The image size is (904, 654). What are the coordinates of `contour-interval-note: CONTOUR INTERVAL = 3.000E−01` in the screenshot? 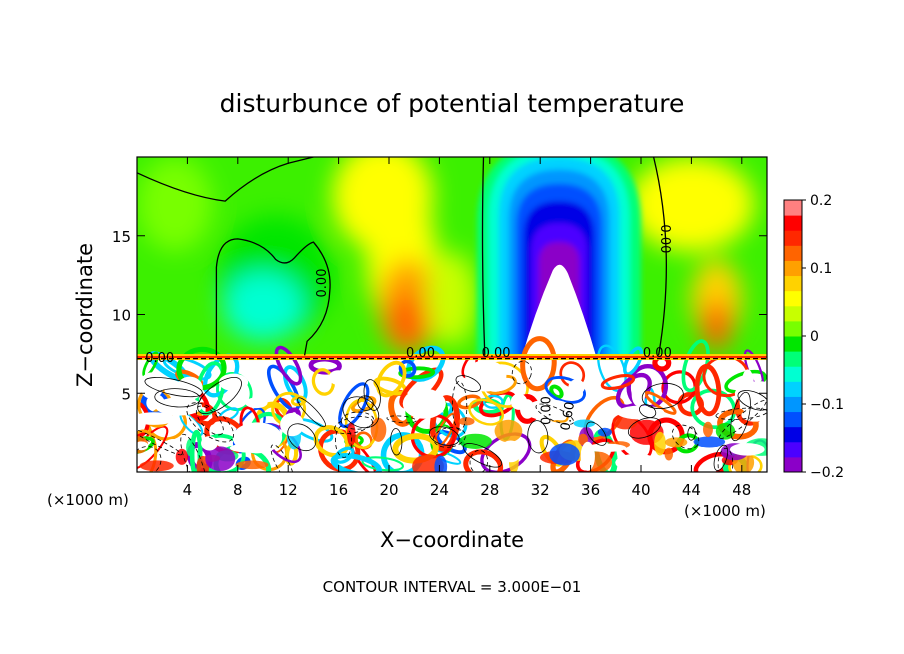 It's located at (452, 587).